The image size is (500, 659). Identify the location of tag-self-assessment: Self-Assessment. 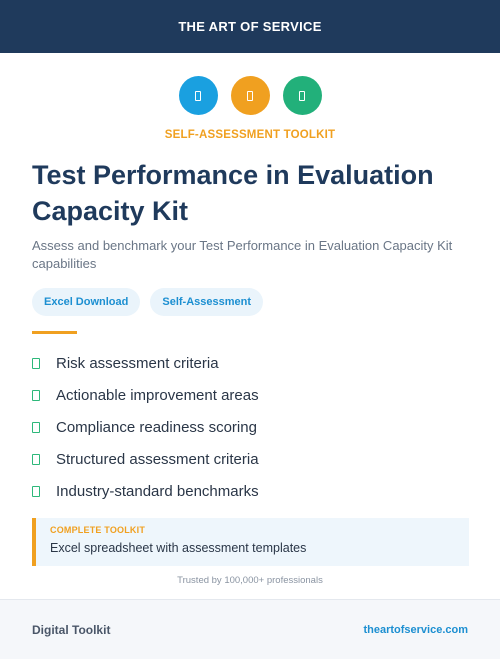
(207, 302).